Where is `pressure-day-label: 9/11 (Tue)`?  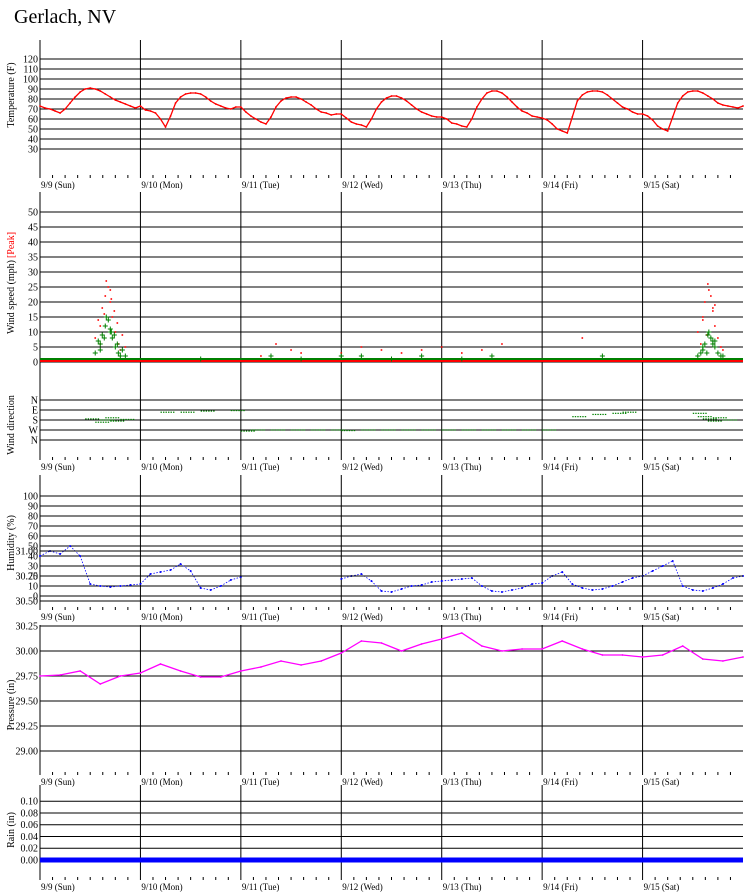 pressure-day-label: 9/11 (Tue) is located at coordinates (261, 782).